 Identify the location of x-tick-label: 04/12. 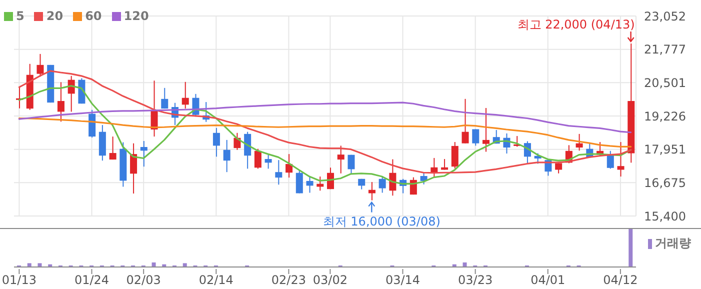
(620, 280).